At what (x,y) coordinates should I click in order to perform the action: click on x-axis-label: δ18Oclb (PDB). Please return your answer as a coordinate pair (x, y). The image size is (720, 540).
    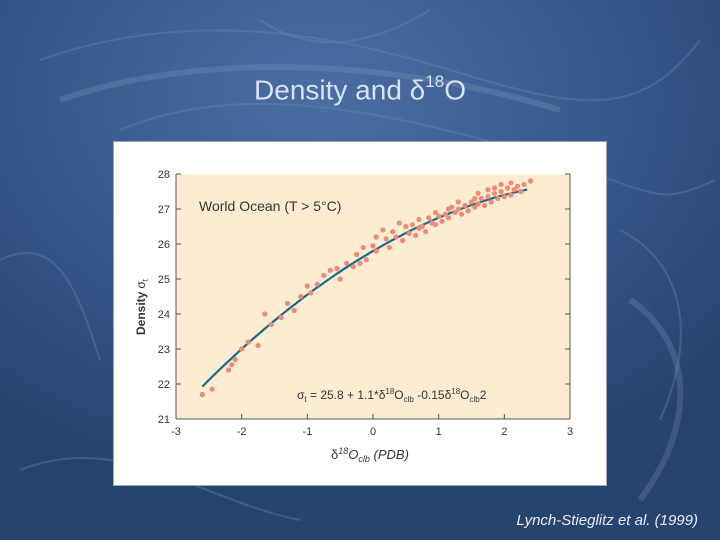
    Looking at the image, I should click on (370, 455).